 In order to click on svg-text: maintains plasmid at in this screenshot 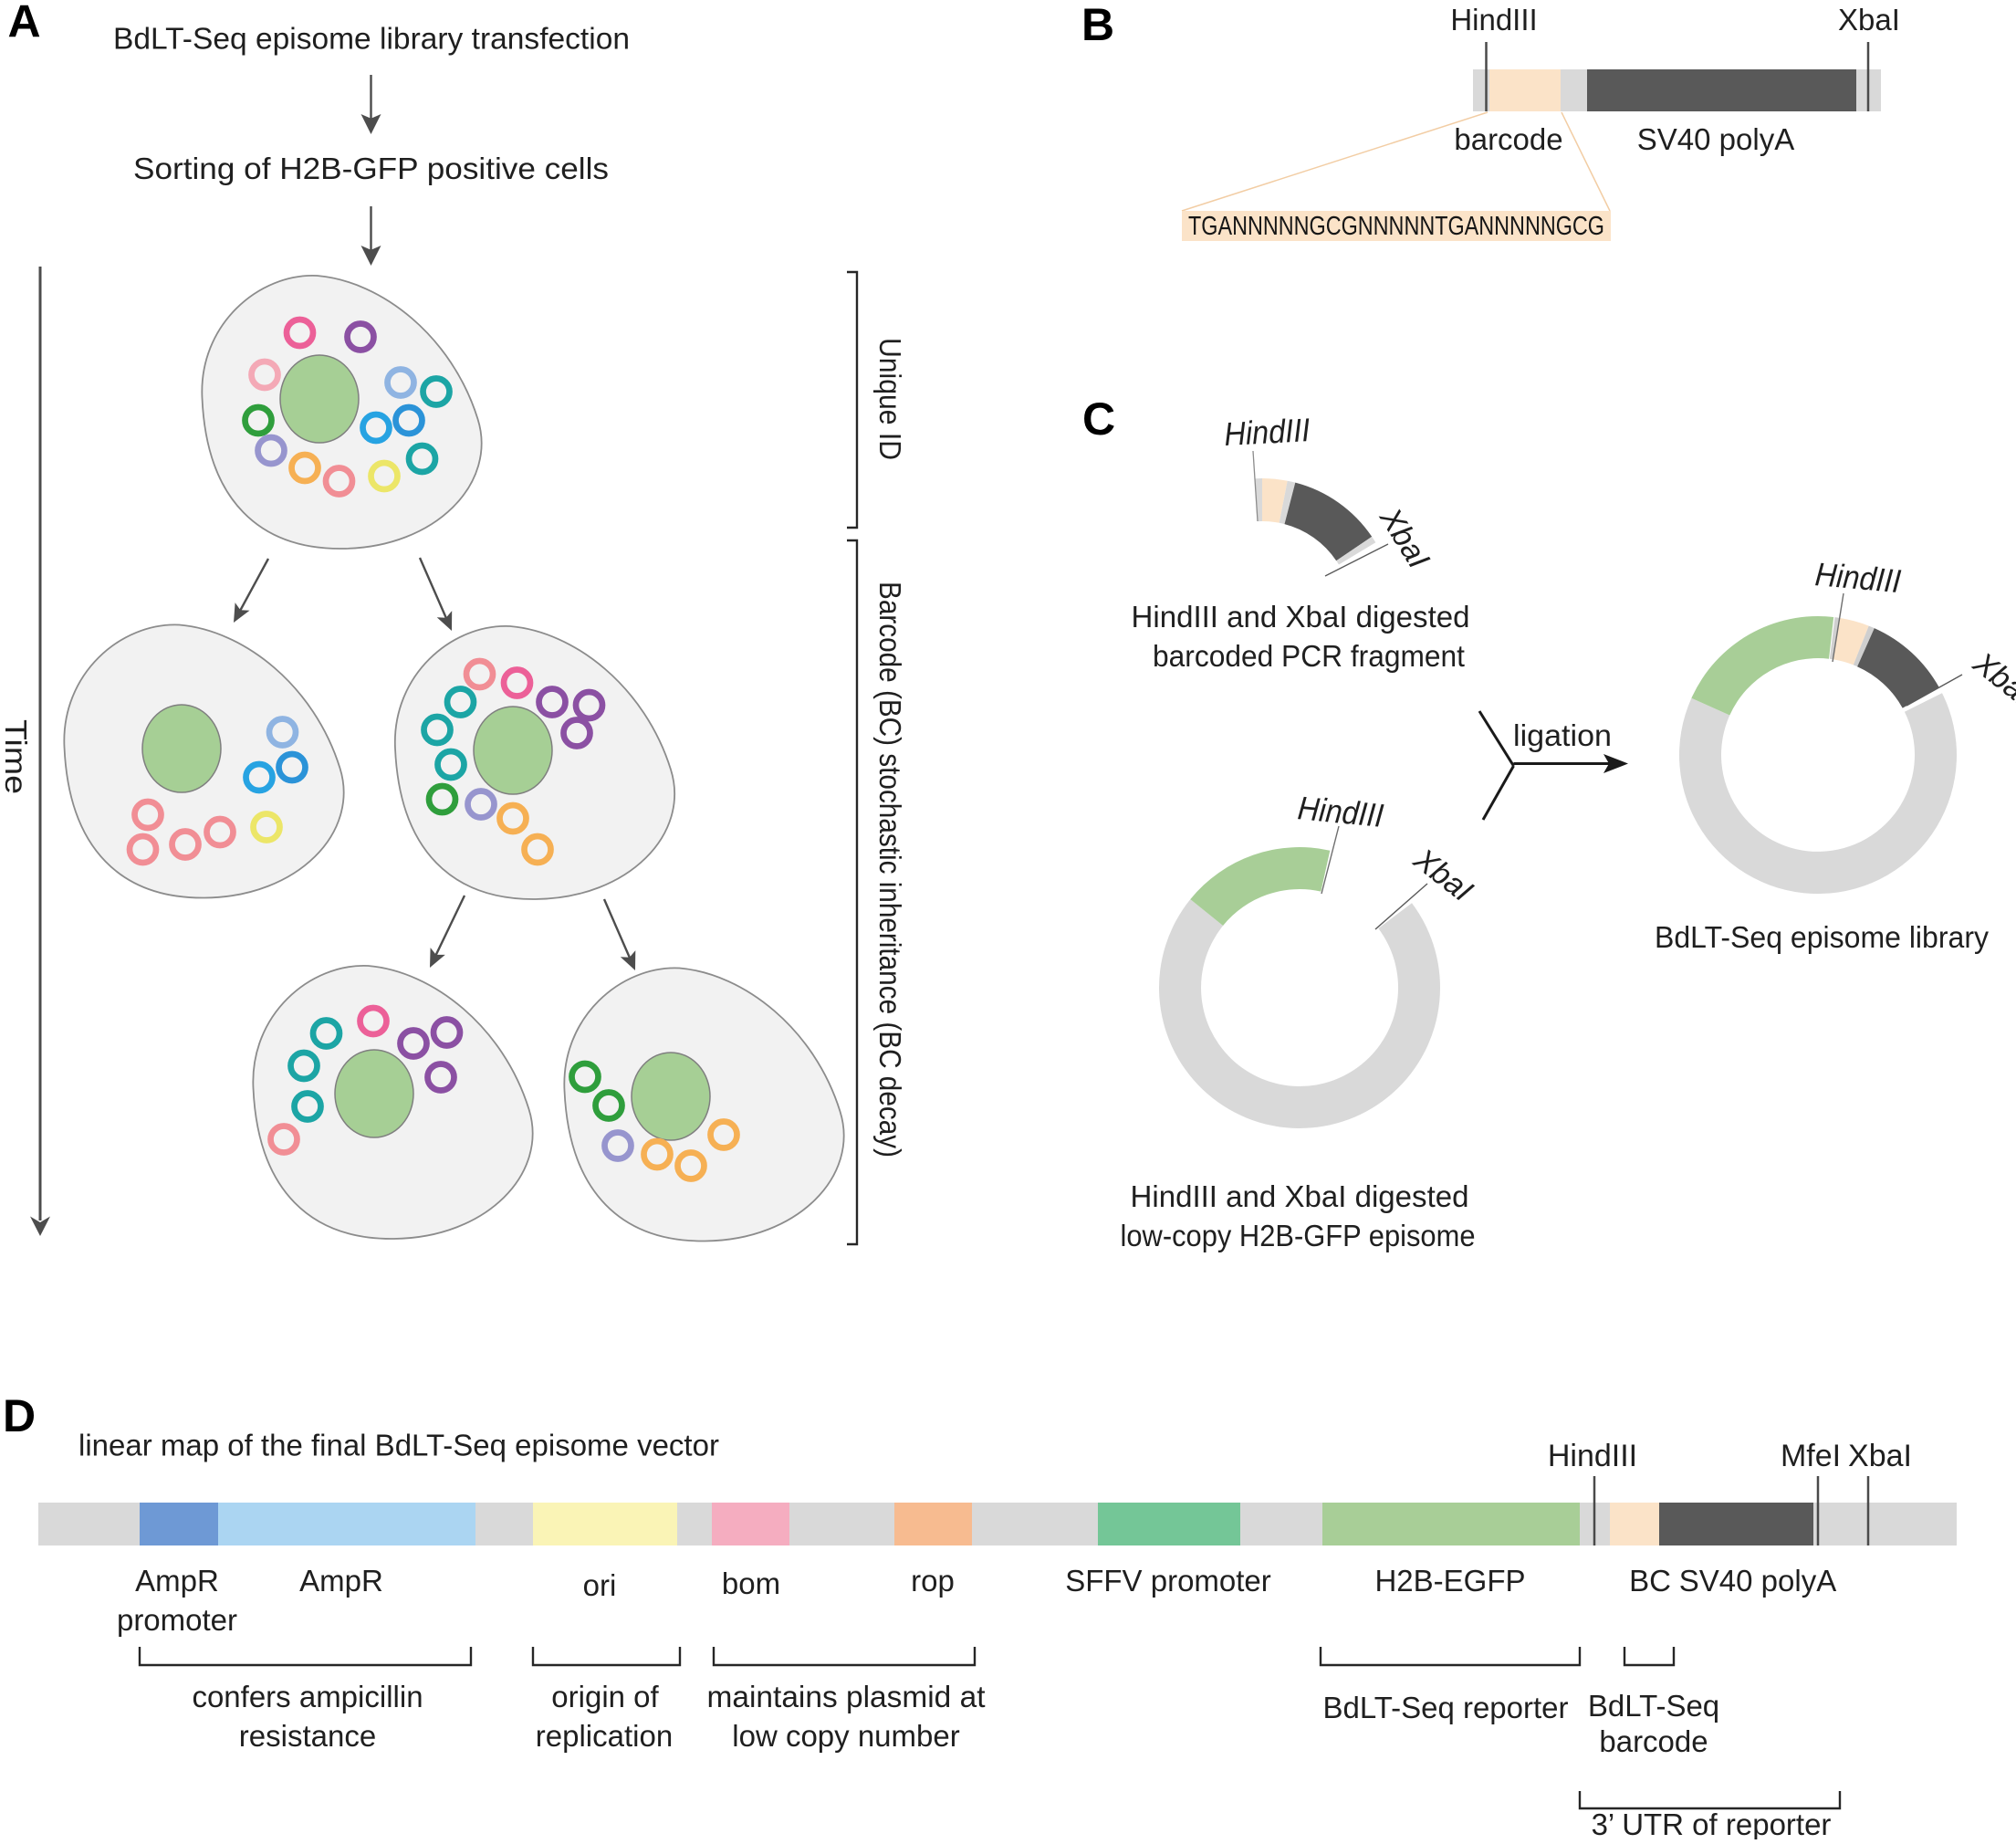, I will do `click(846, 1697)`.